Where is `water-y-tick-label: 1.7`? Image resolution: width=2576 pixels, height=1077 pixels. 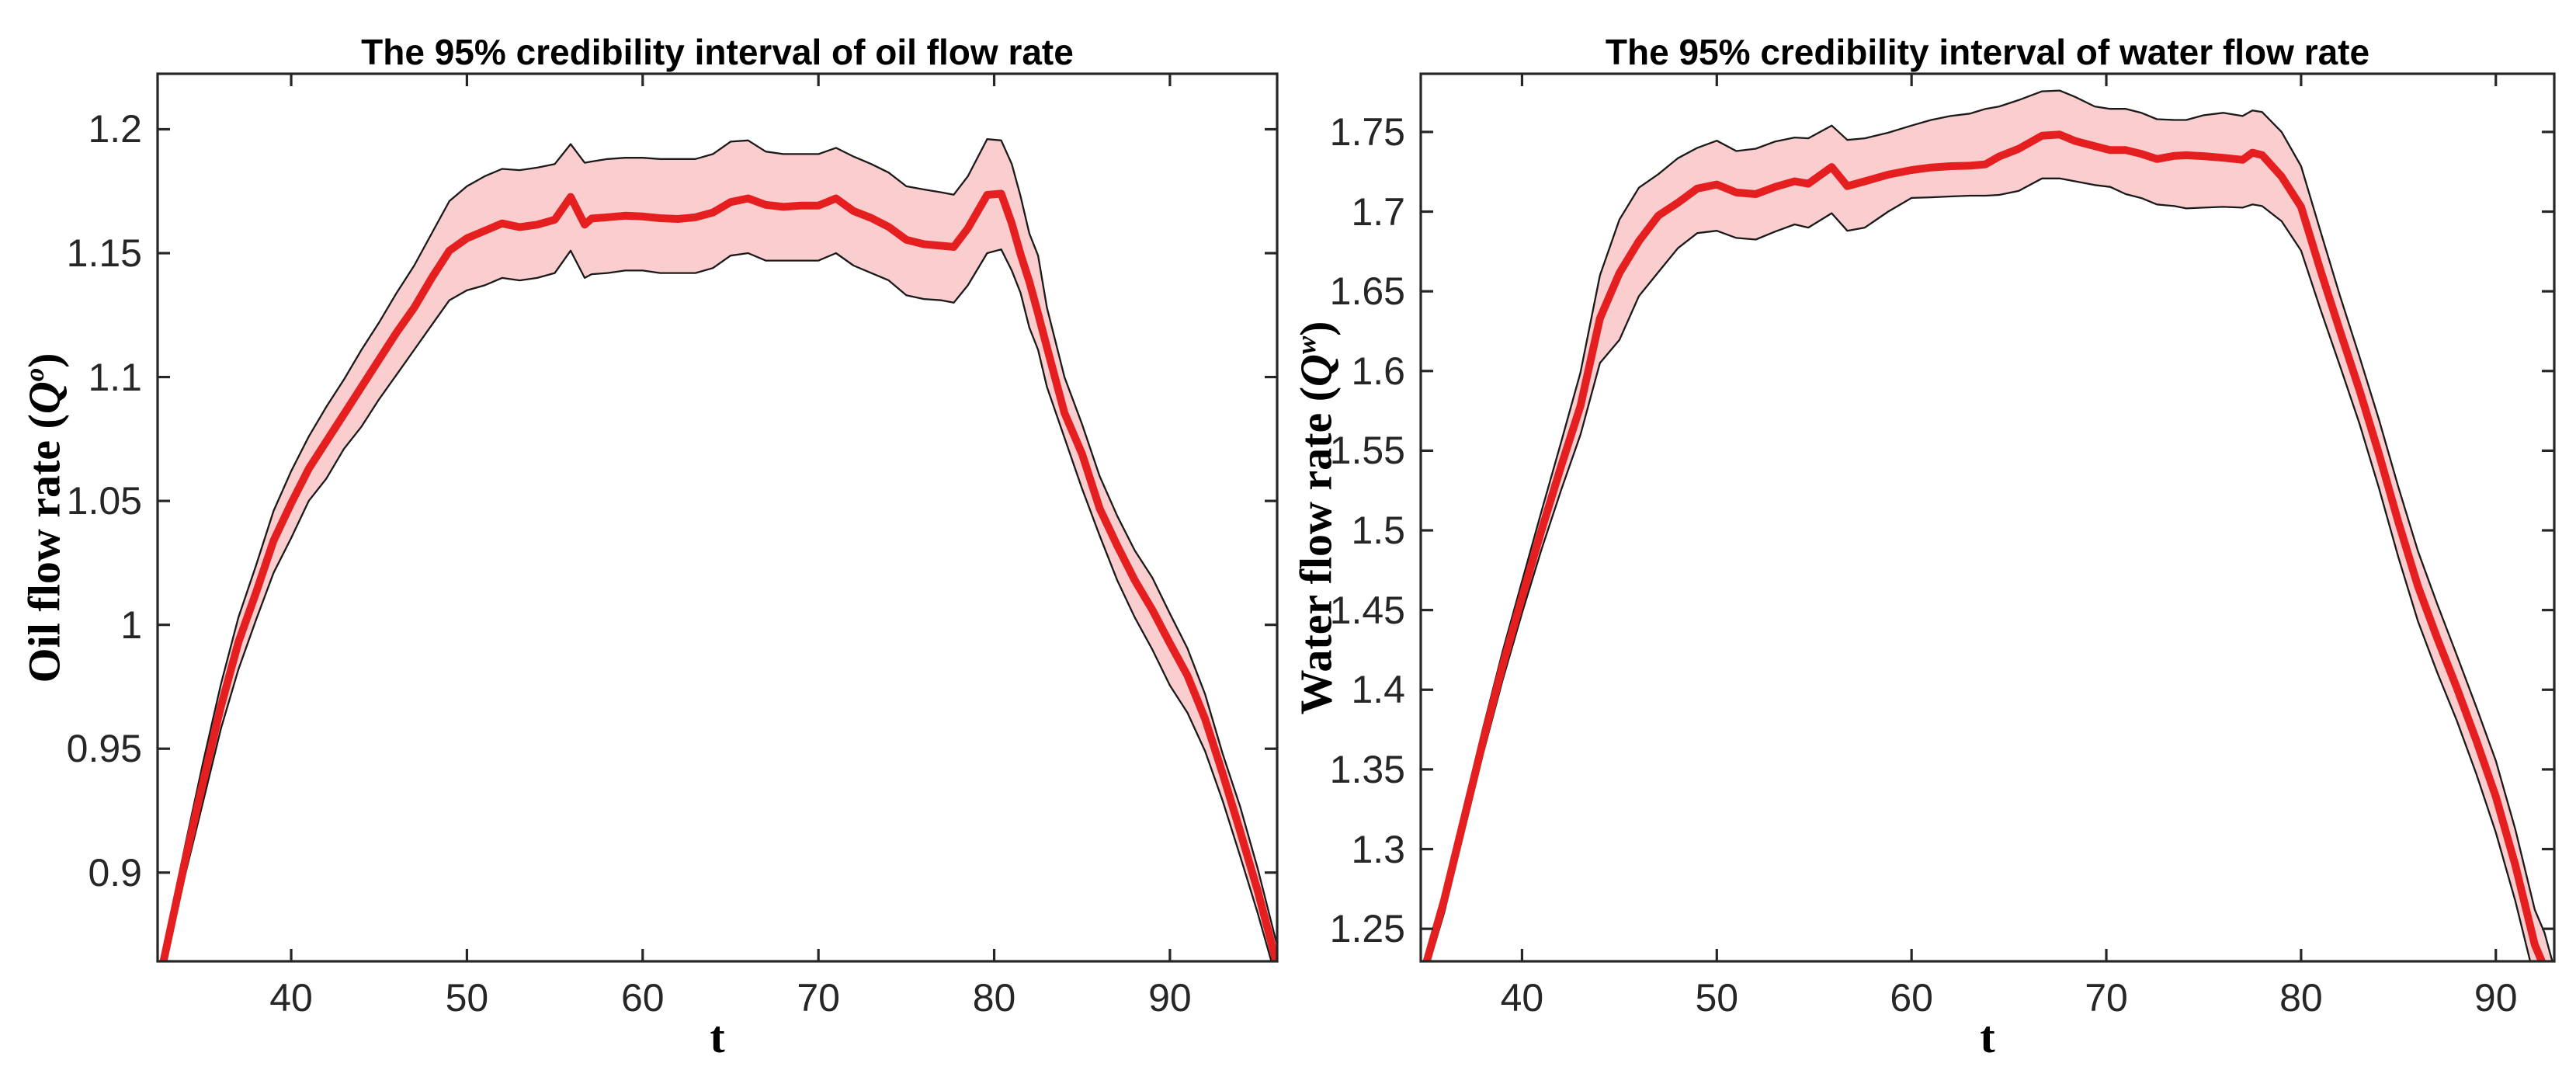
water-y-tick-label: 1.7 is located at coordinates (1378, 211).